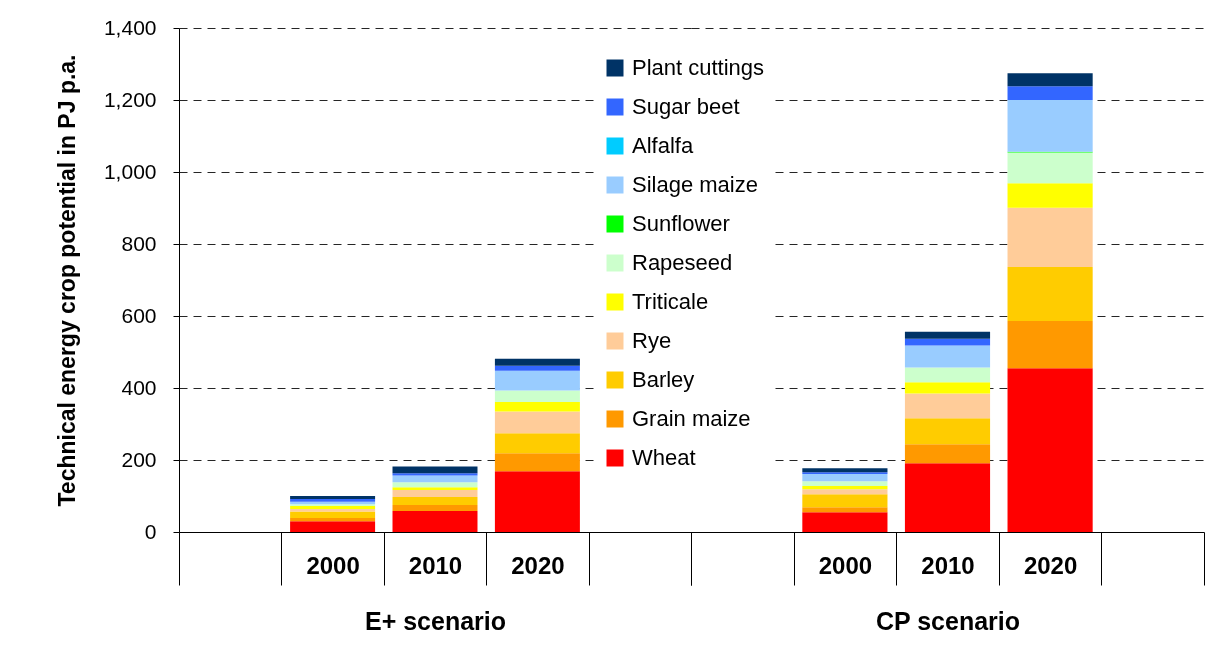 The height and width of the screenshot is (648, 1214). What do you see at coordinates (698, 67) in the screenshot?
I see `legend-label: Plant cuttings` at bounding box center [698, 67].